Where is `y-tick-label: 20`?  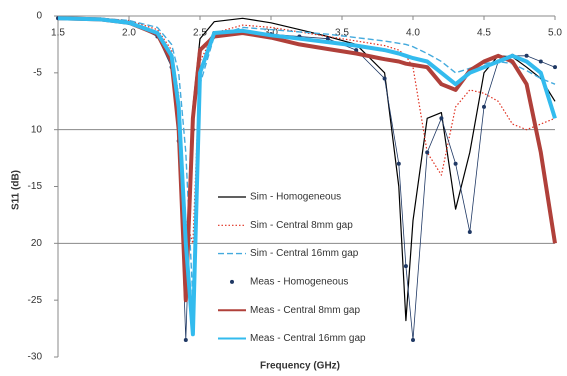 y-tick-label: 20 is located at coordinates (37, 243).